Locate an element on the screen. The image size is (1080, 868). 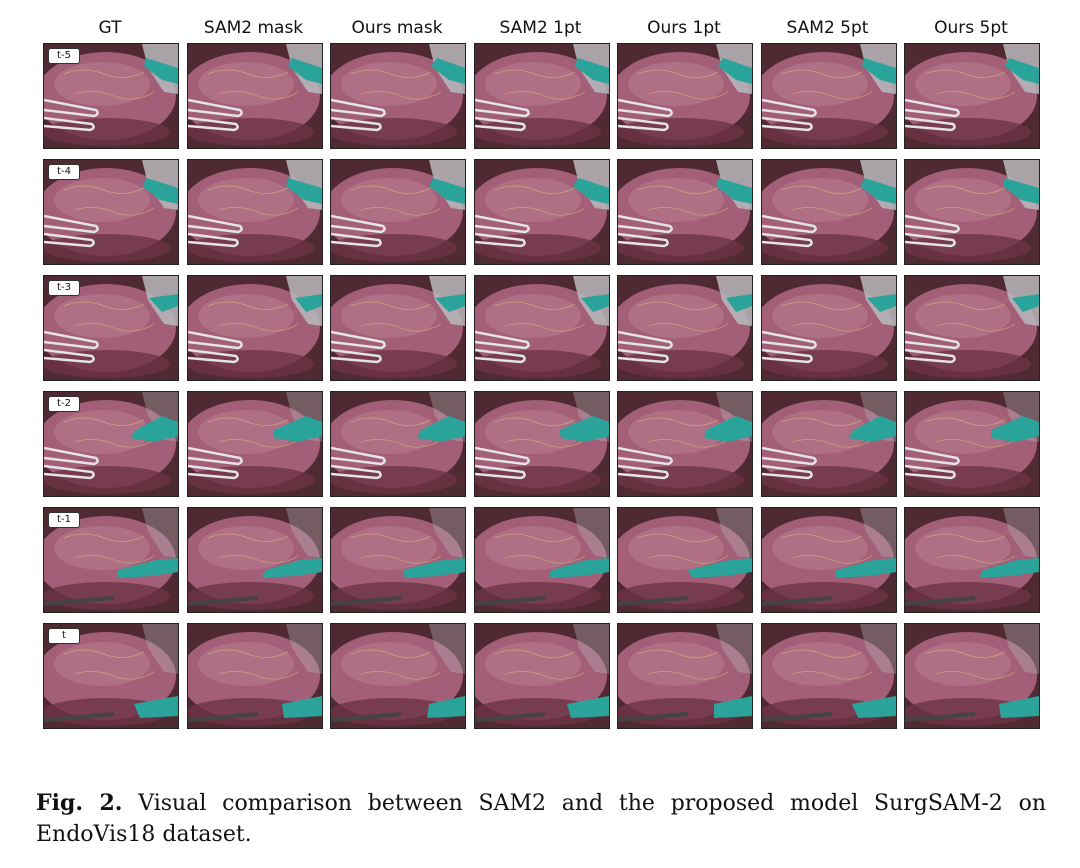
column-header: Ours mask is located at coordinates (397, 28).